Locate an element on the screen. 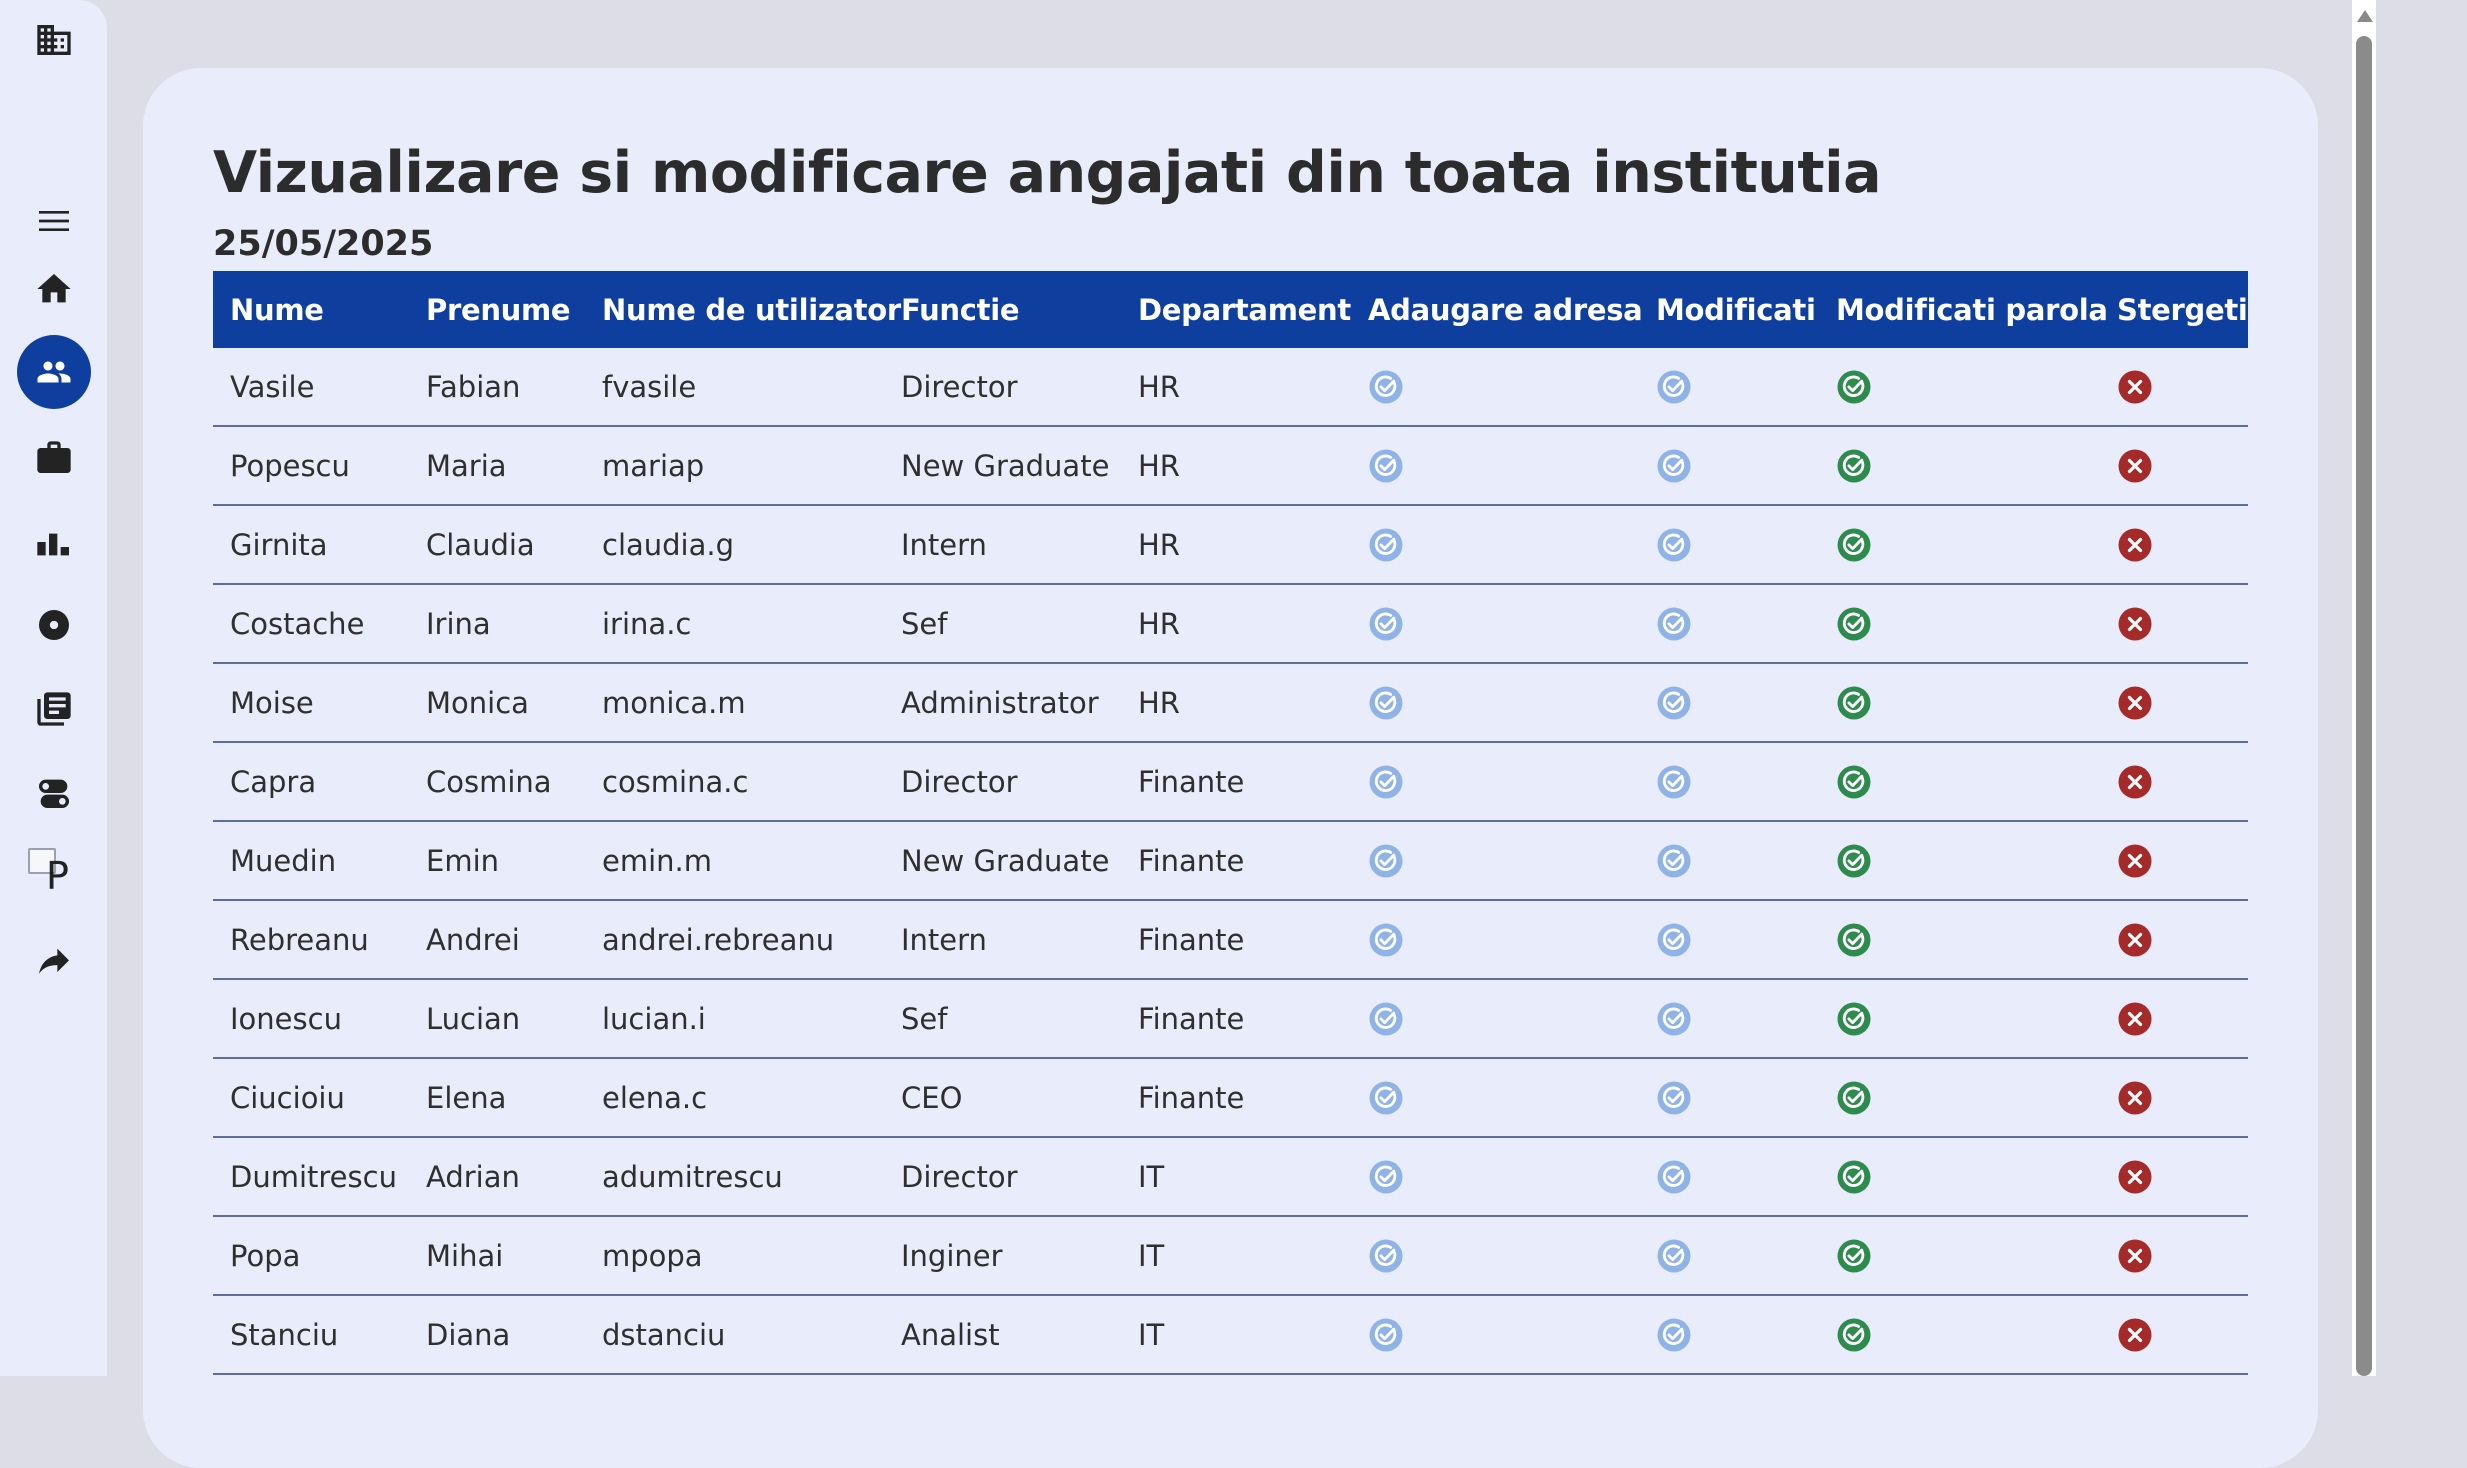 The height and width of the screenshot is (1468, 2467). disc-icon is located at coordinates (53, 625).